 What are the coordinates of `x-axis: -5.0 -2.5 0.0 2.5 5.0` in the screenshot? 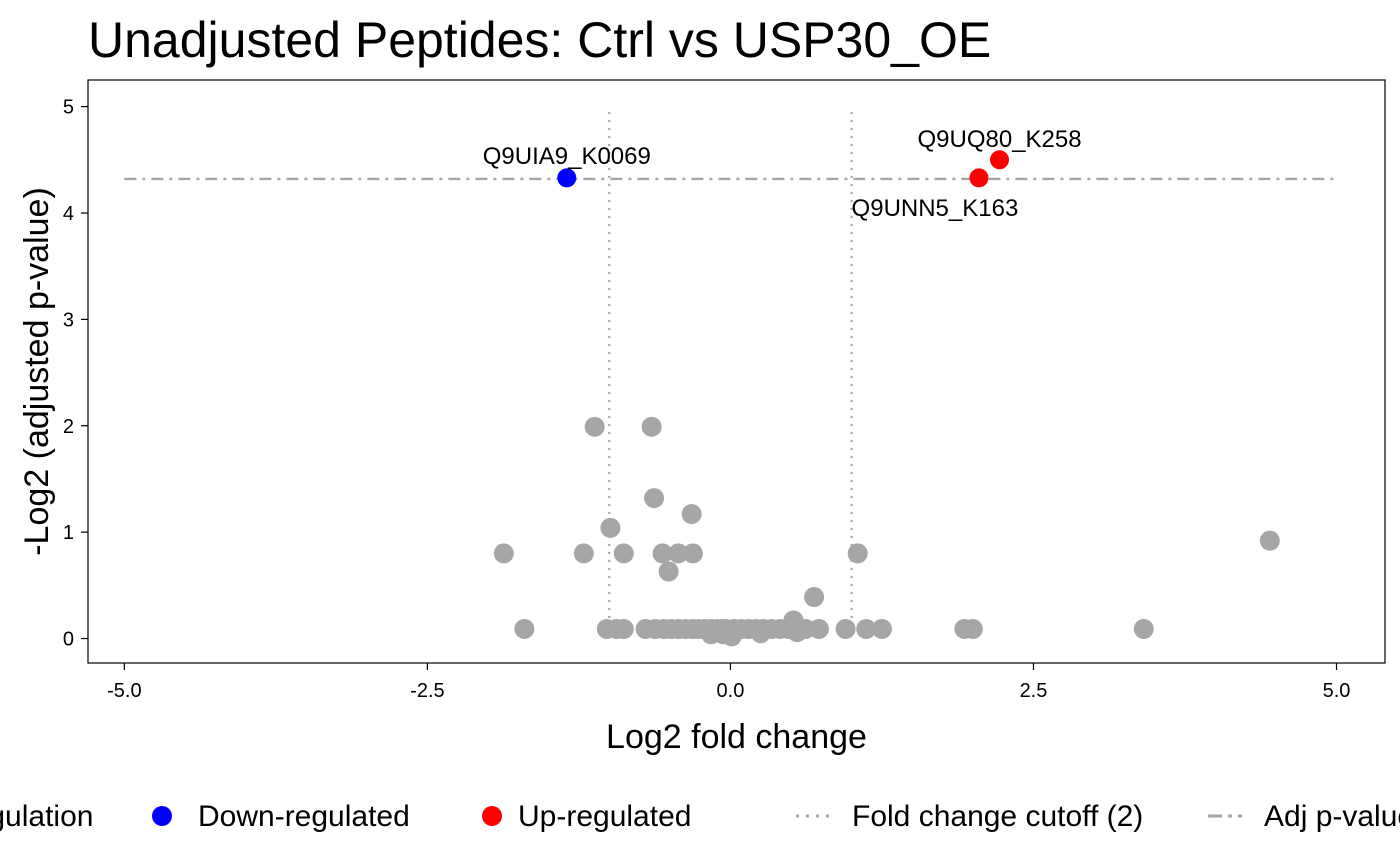 It's located at (728, 682).